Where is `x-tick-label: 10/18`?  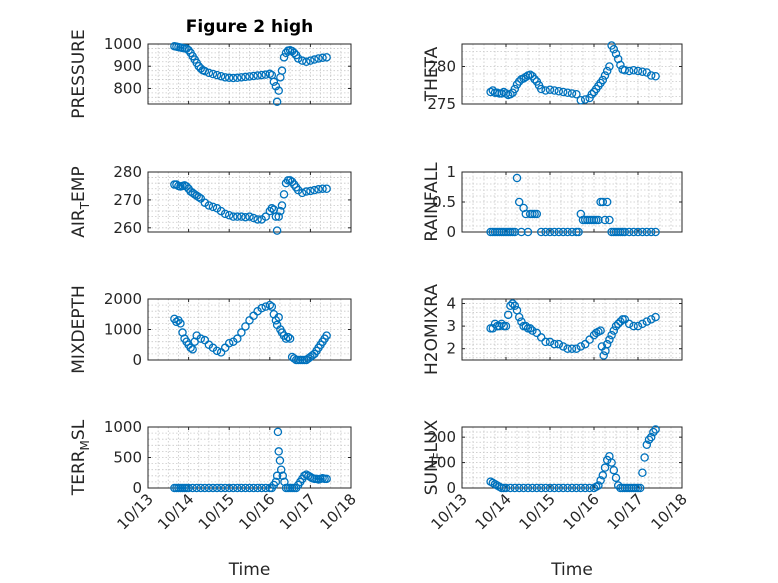
x-tick-label: 10/18 is located at coordinates (669, 511).